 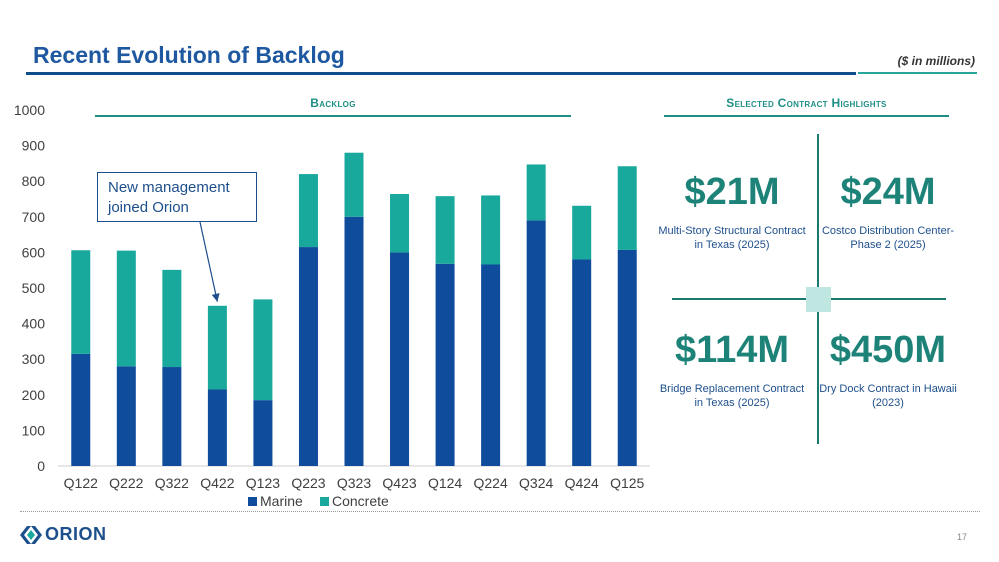 What do you see at coordinates (354, 184) in the screenshot?
I see `bar-concrete-q323` at bounding box center [354, 184].